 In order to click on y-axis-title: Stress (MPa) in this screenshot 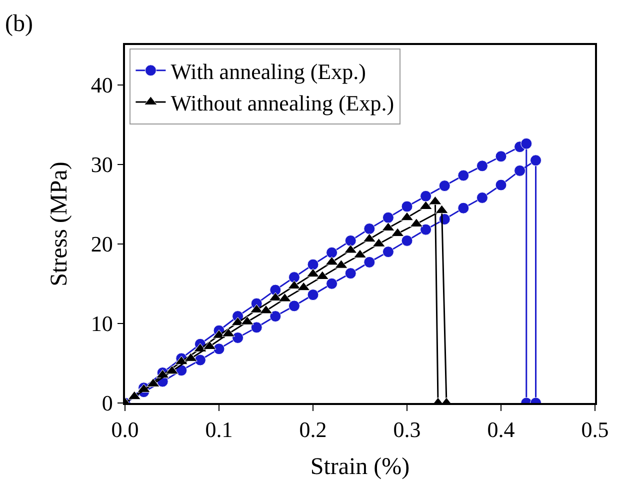, I will do `click(59, 224)`.